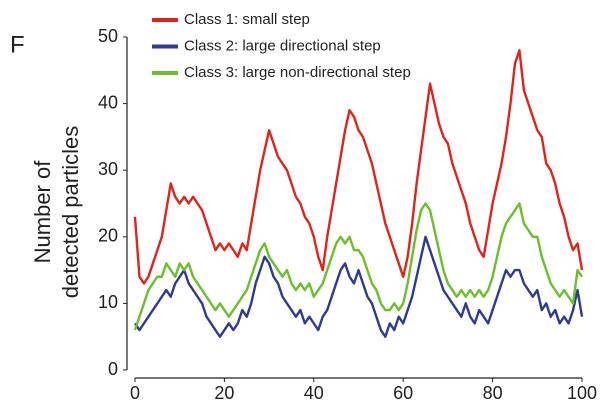 This screenshot has height=408, width=606. I want to click on panel-label: F, so click(17, 44).